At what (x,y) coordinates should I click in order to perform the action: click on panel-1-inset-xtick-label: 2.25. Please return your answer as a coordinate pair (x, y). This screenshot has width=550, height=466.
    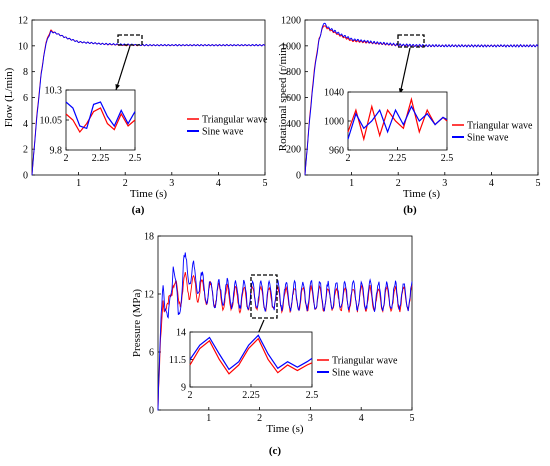
    Looking at the image, I should click on (398, 158).